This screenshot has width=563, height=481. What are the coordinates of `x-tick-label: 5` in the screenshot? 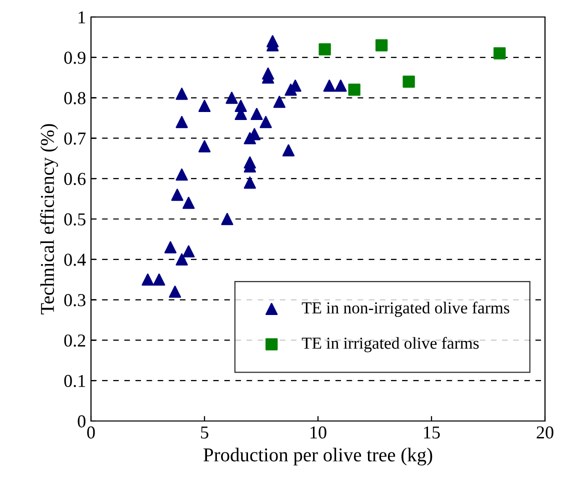 It's located at (204, 432).